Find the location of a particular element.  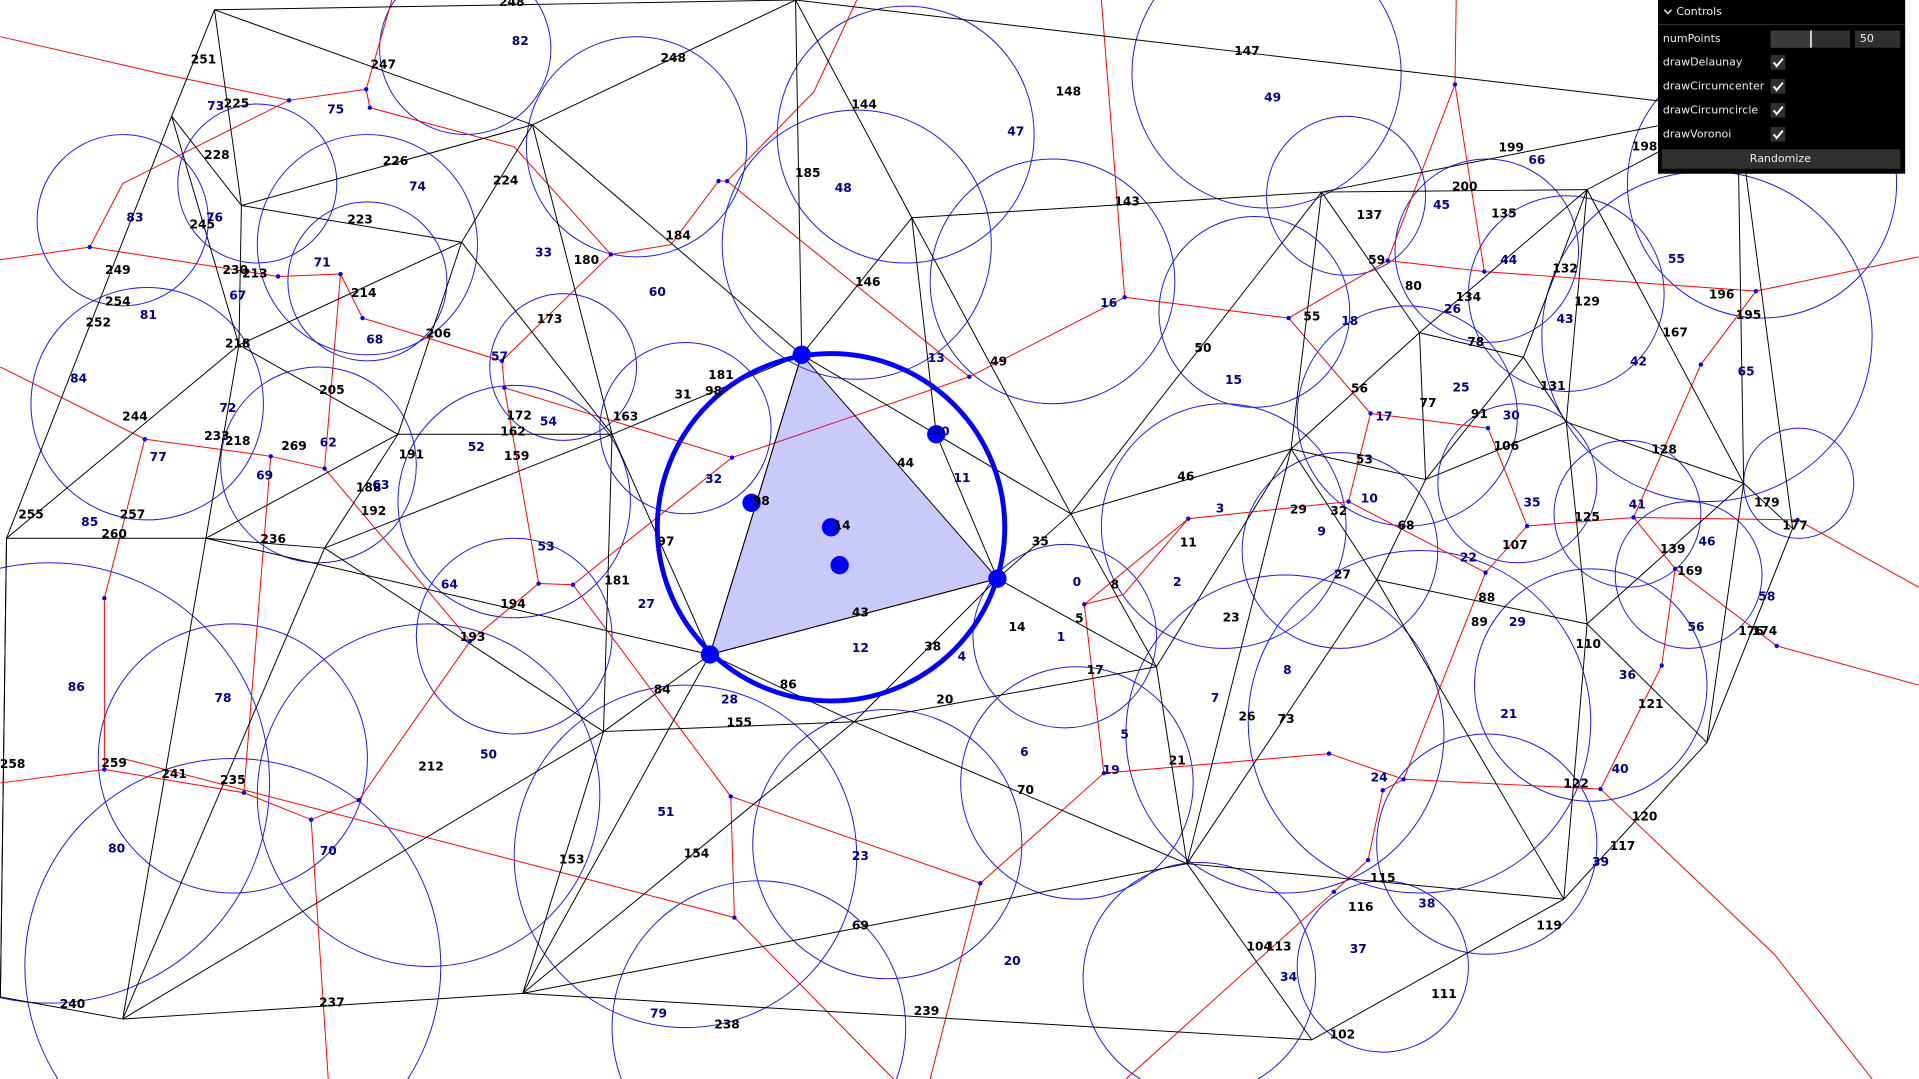

edge-label: 191 is located at coordinates (412, 455).